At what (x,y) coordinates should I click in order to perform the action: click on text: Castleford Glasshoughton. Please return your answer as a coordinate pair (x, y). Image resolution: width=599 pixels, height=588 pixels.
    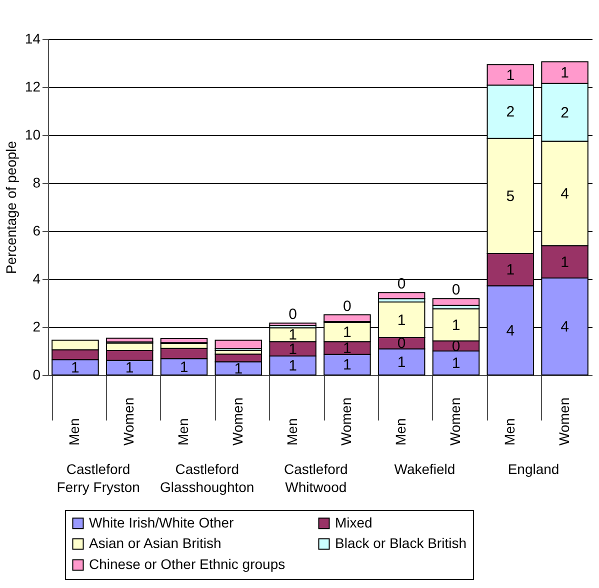
    Looking at the image, I should click on (207, 478).